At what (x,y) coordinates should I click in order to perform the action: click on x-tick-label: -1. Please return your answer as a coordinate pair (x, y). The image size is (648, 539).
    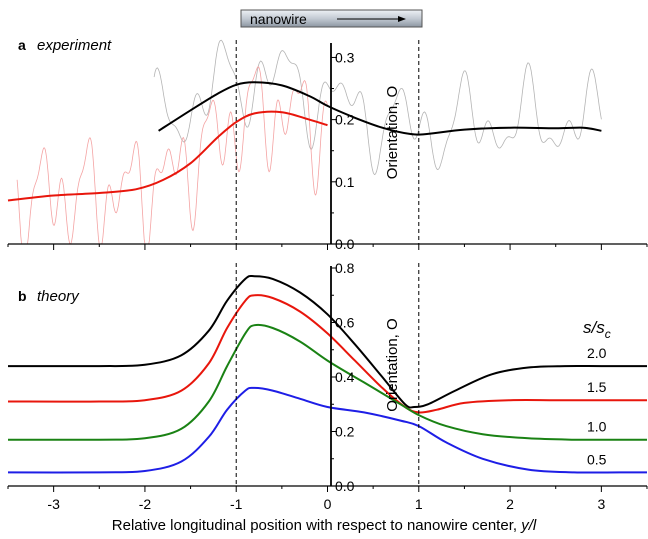
    Looking at the image, I should click on (236, 504).